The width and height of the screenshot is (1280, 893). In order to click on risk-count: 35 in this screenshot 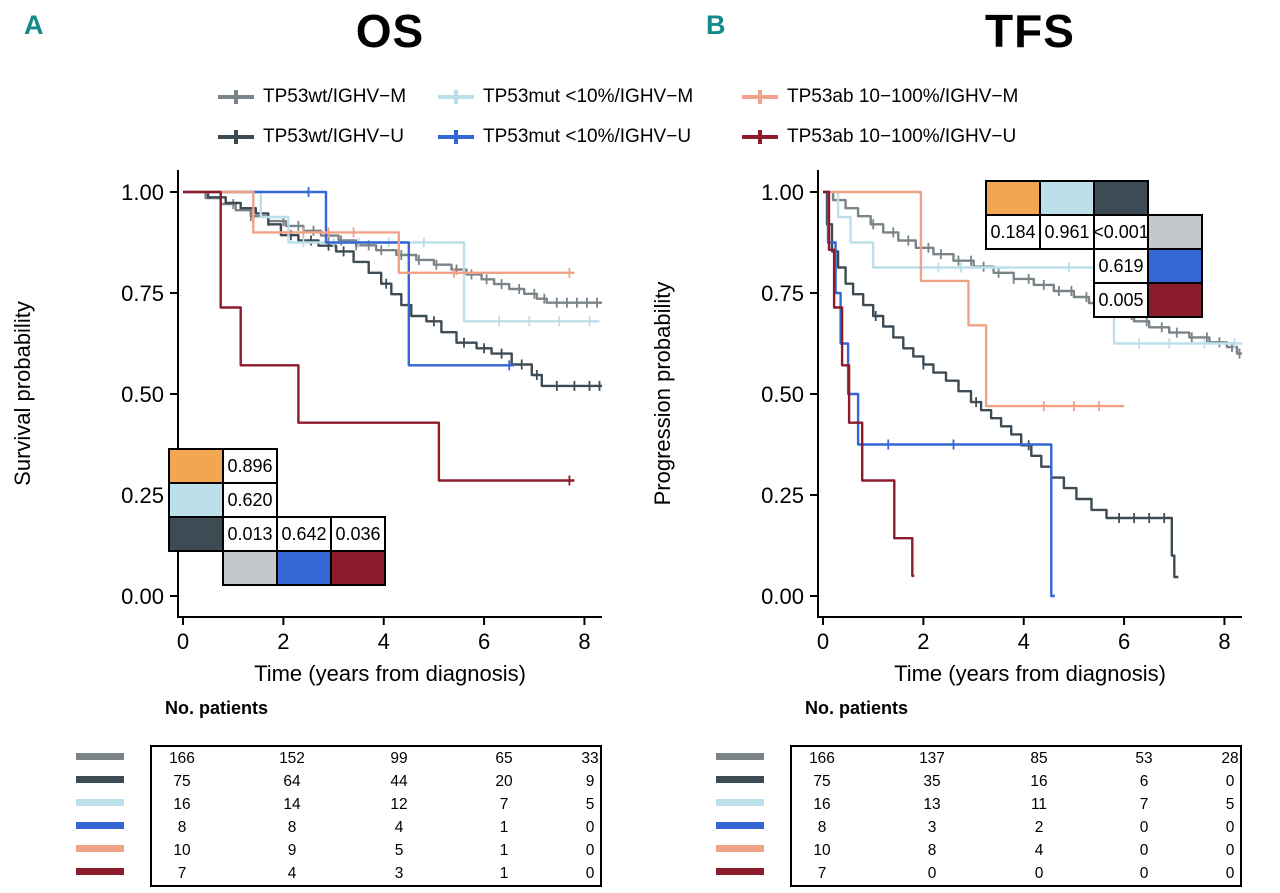, I will do `click(932, 781)`.